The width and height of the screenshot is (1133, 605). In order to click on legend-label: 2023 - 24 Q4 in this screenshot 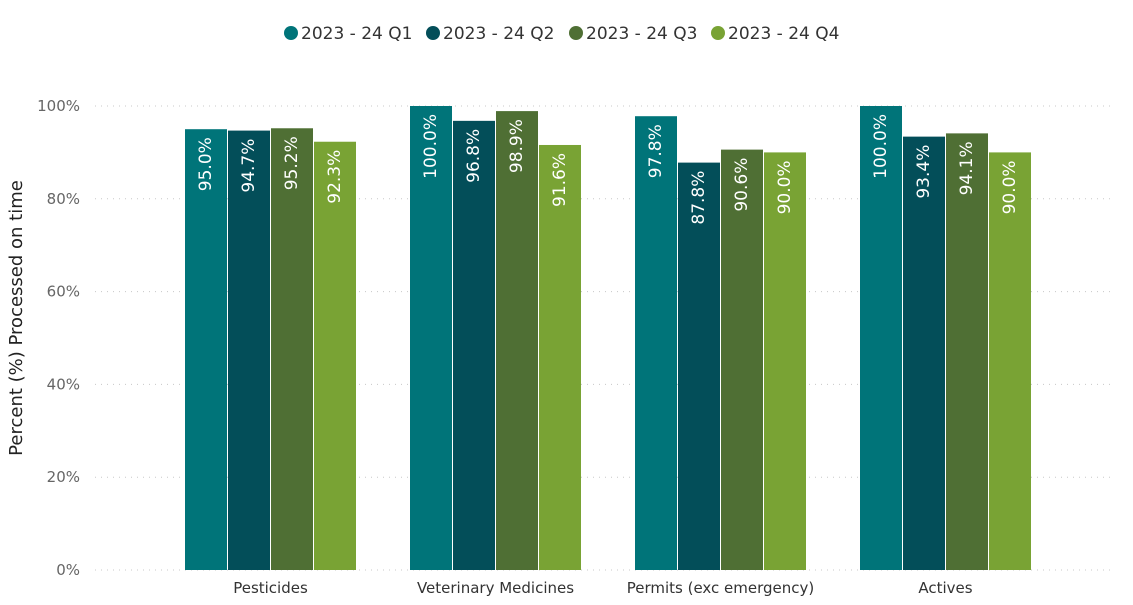, I will do `click(783, 34)`.